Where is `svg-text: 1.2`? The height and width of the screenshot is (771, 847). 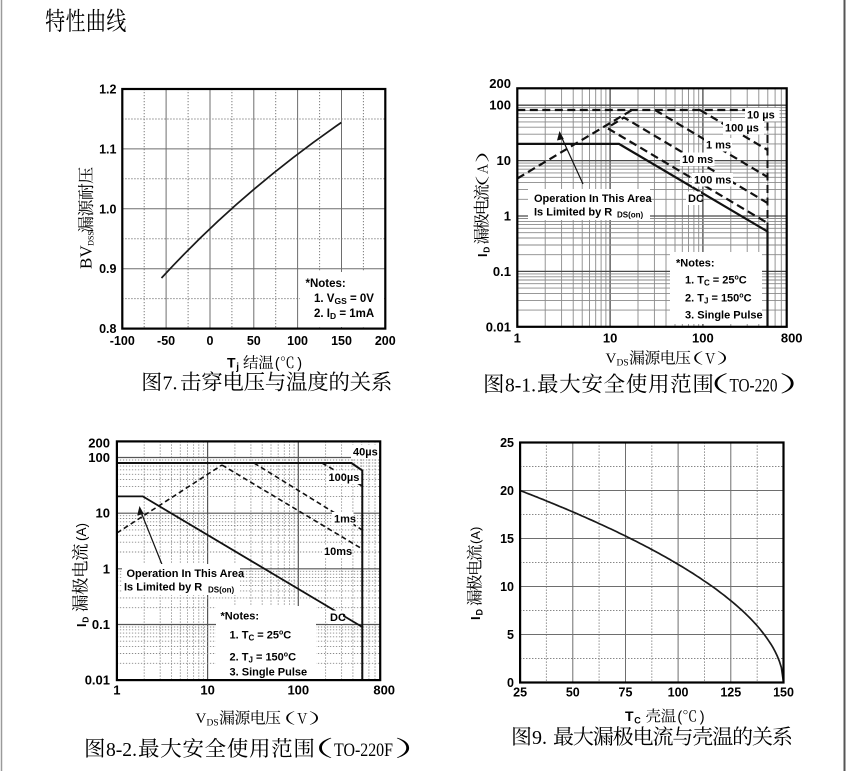
svg-text: 1.2 is located at coordinates (107, 90).